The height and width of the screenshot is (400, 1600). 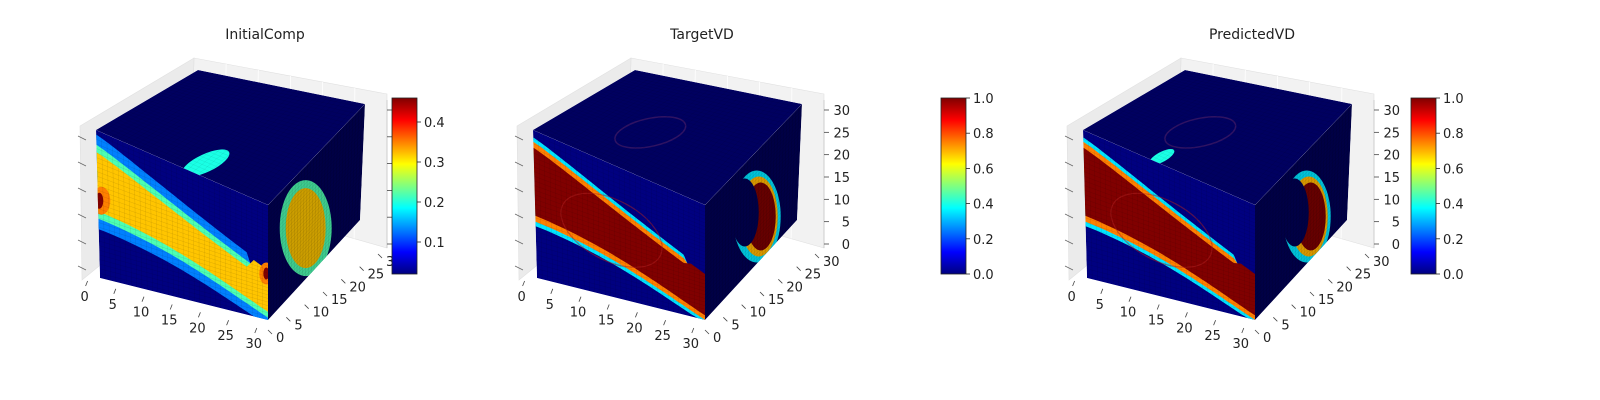 I want to click on z-tick-label: 15, so click(x=1391, y=178).